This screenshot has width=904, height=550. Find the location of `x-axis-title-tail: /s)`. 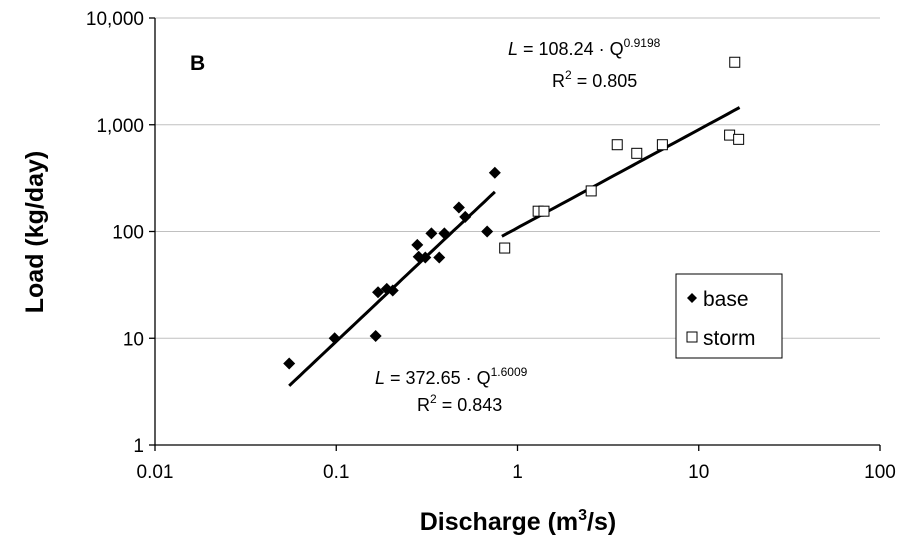

x-axis-title-tail: /s) is located at coordinates (601, 522).